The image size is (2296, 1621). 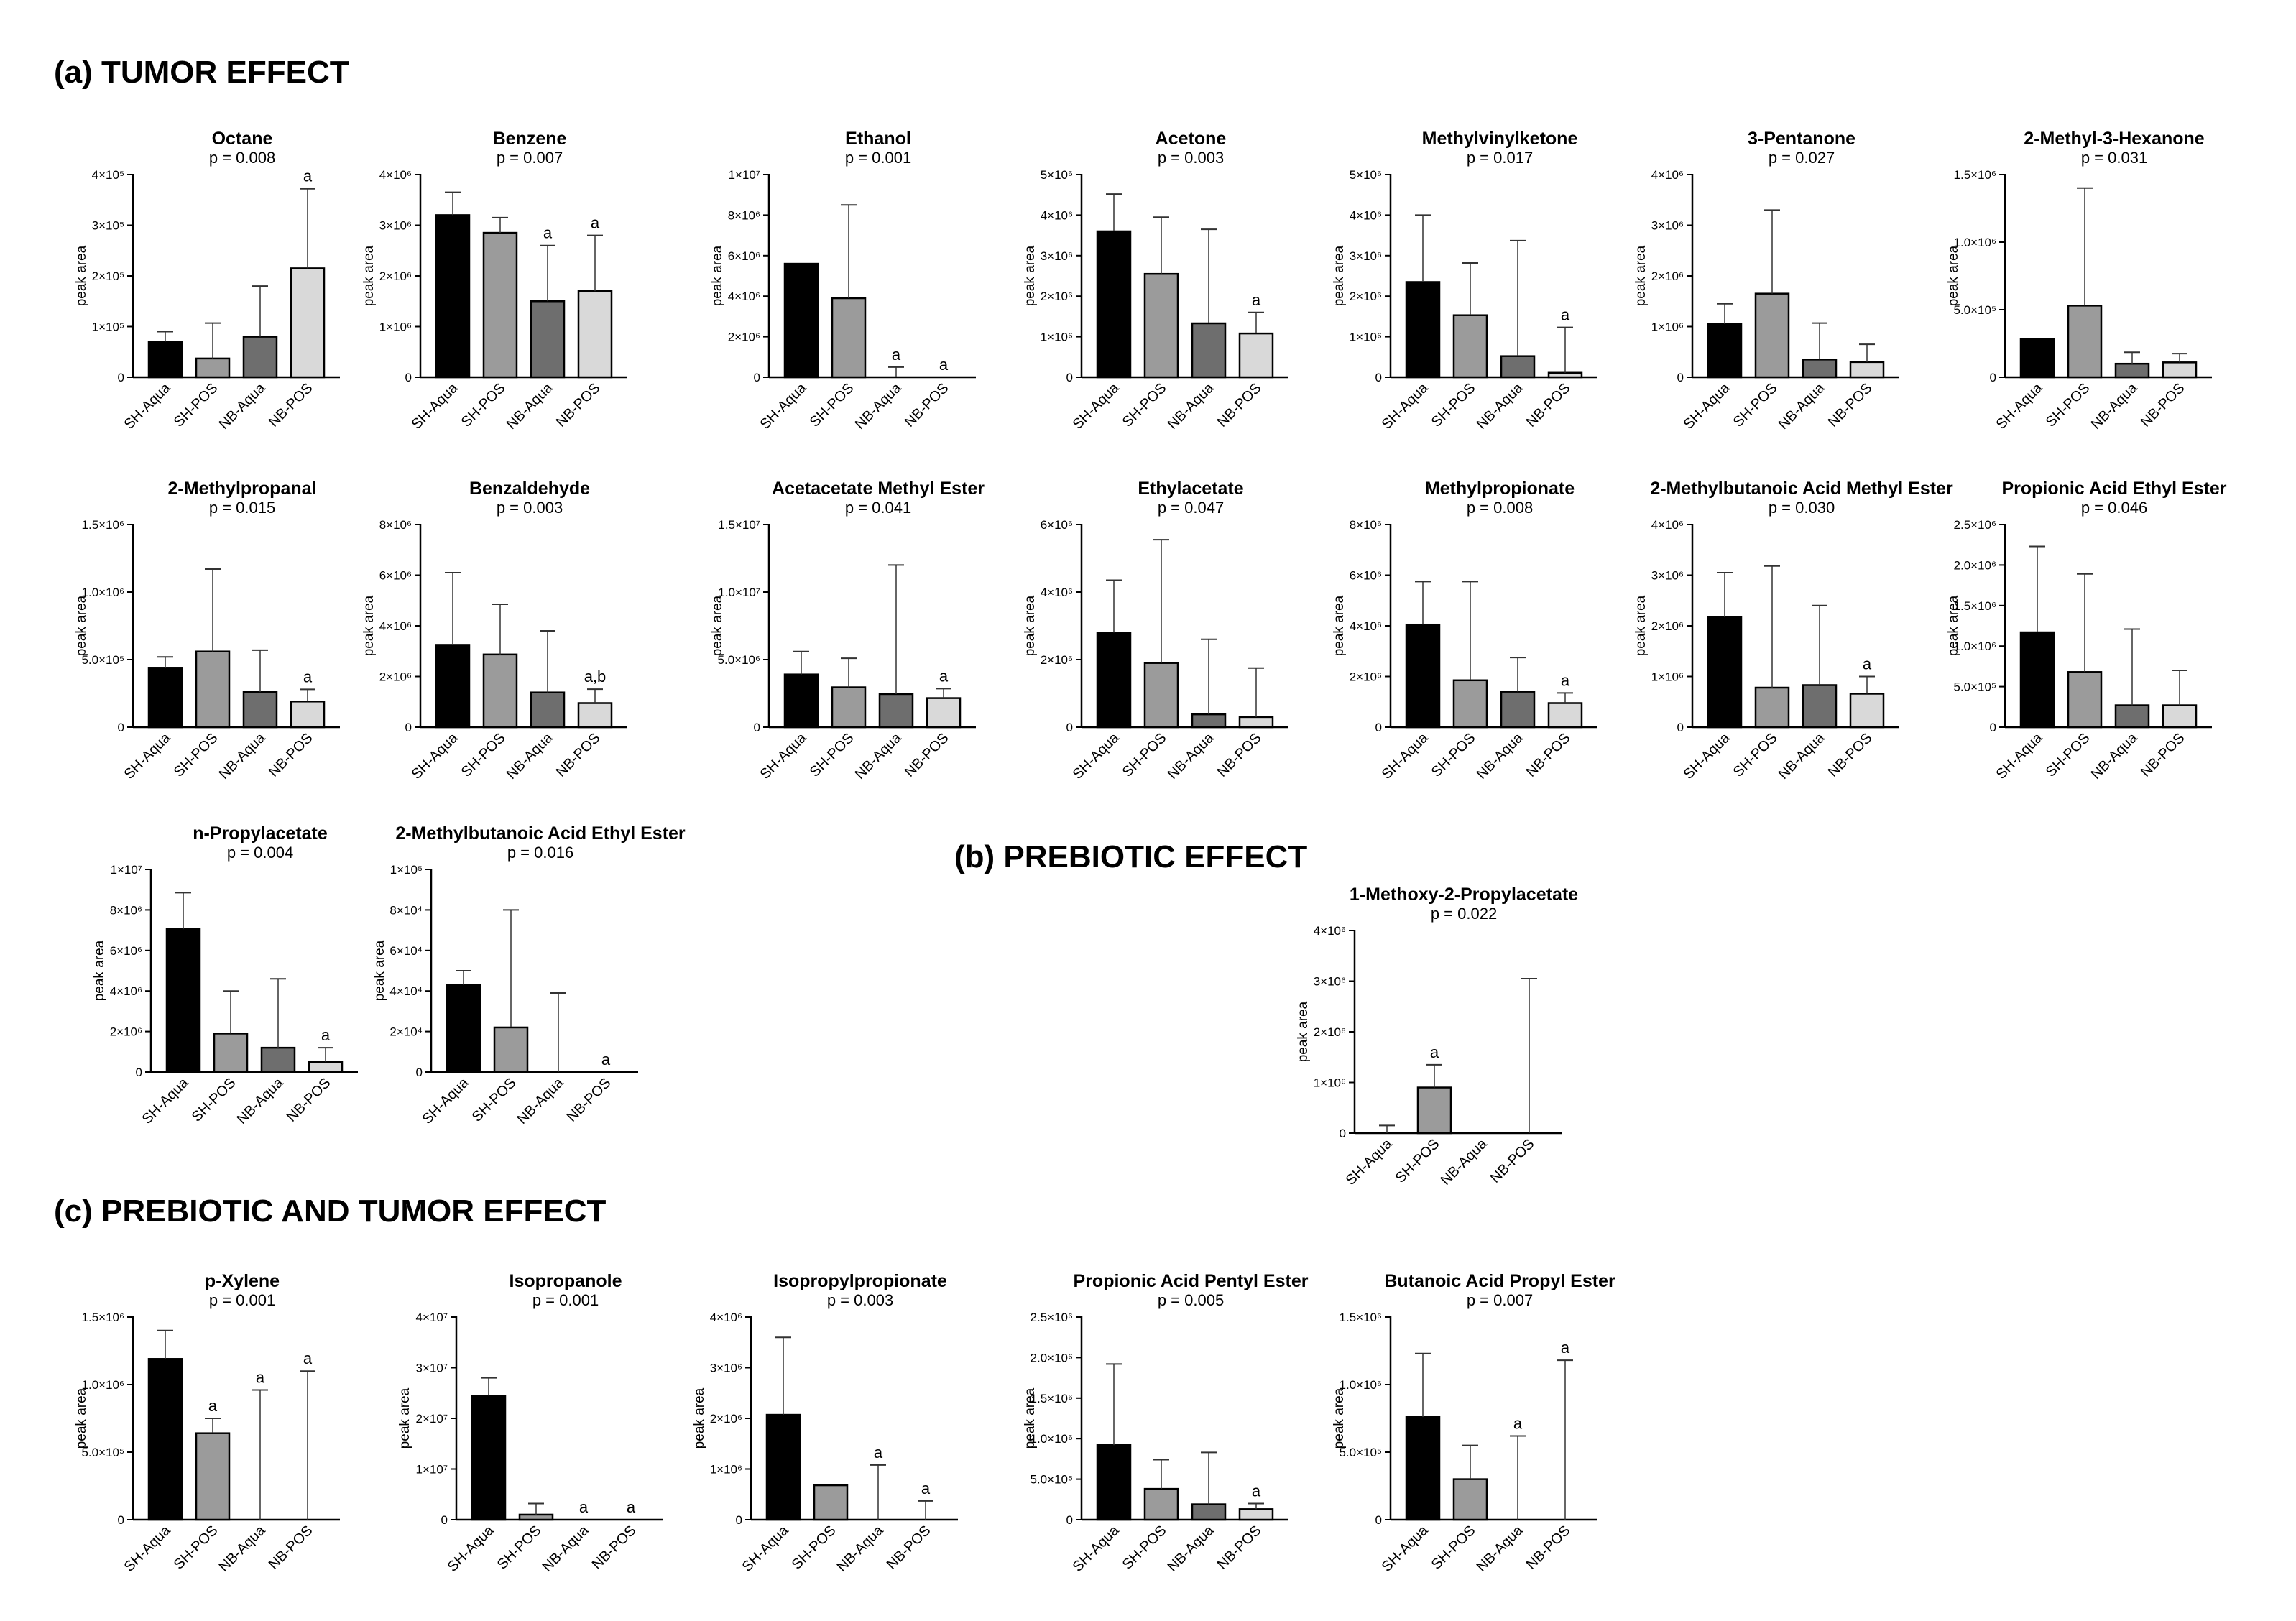 What do you see at coordinates (860, 1281) in the screenshot?
I see `chart-title: Isopropylpropionate` at bounding box center [860, 1281].